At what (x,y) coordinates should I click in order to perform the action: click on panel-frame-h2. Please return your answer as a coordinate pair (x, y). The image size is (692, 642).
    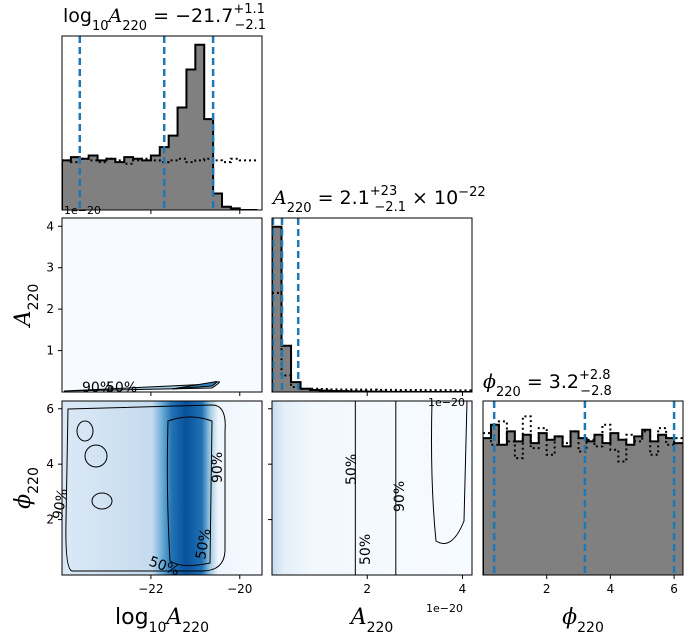
    Looking at the image, I should click on (372, 305).